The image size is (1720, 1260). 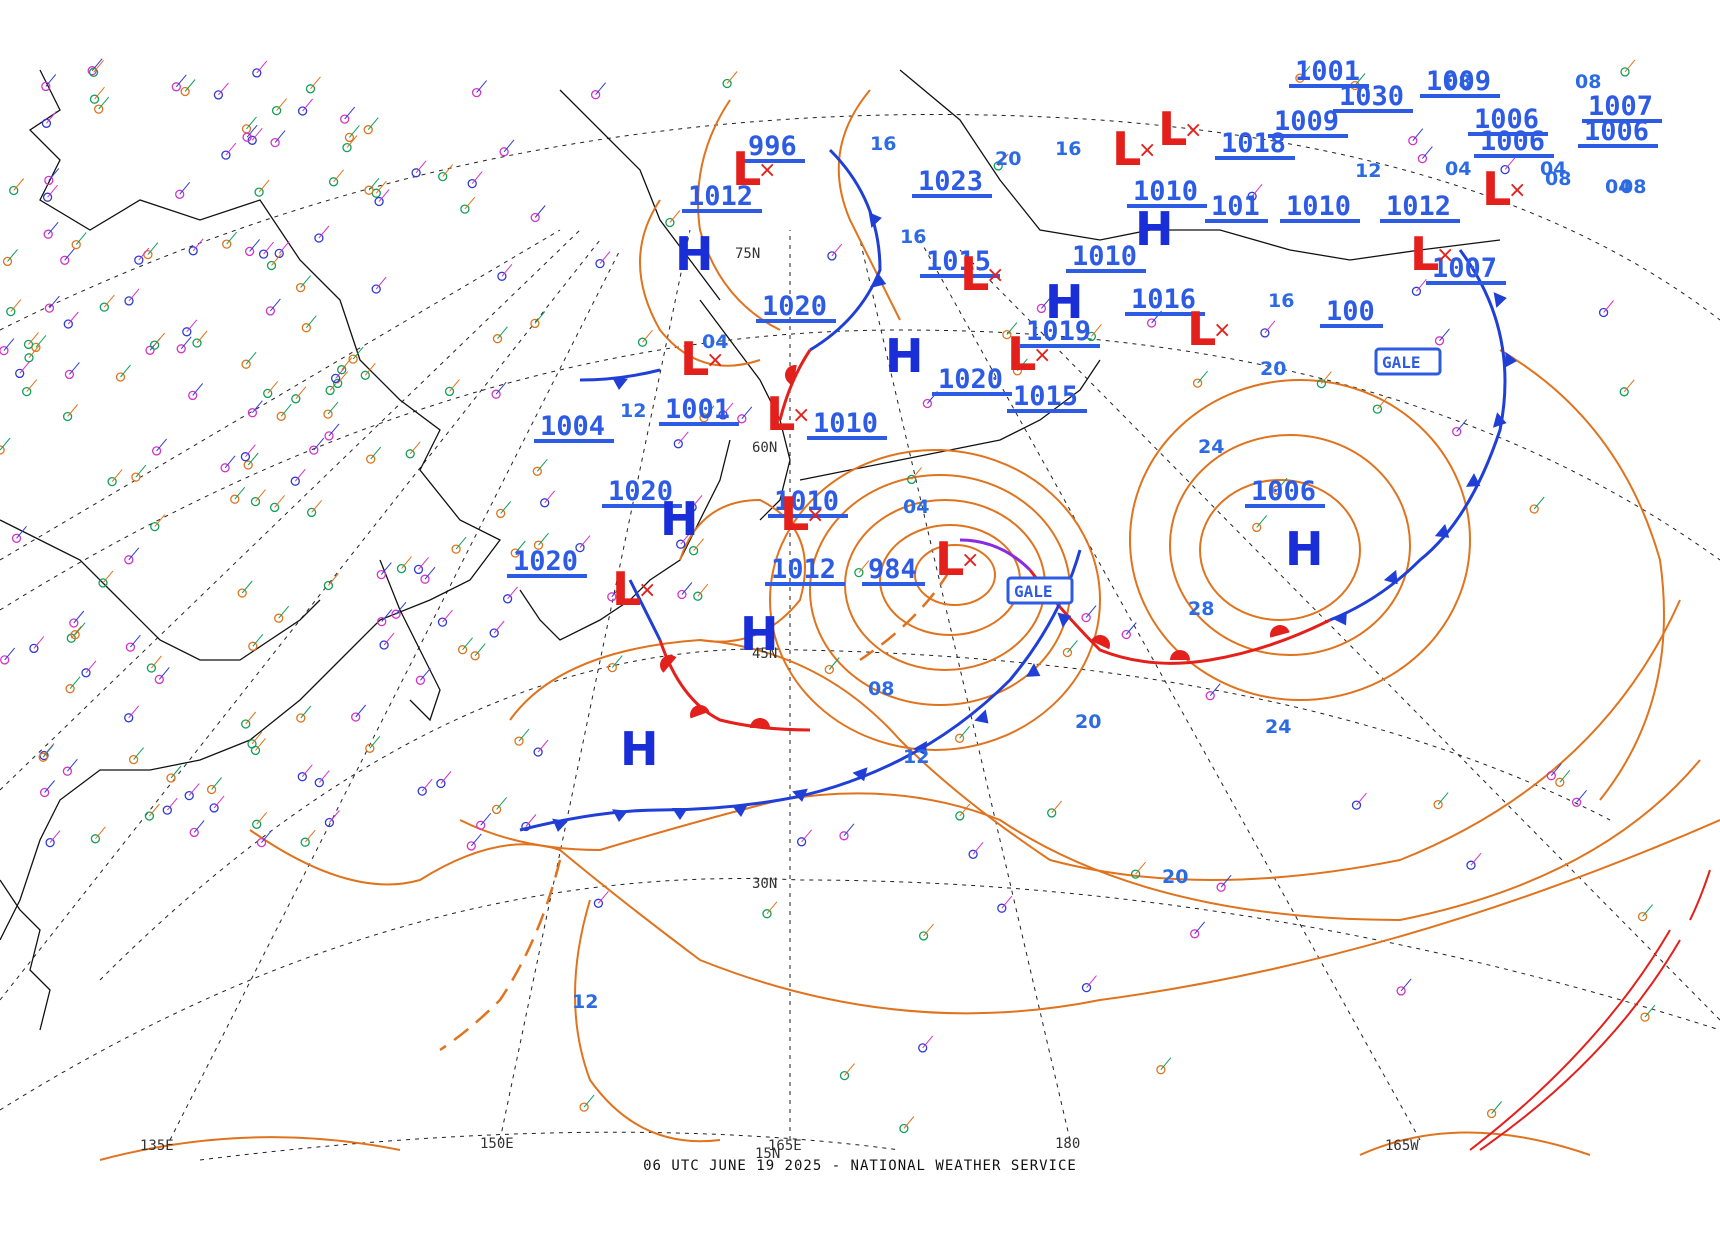 I want to click on lon-label-150e: 150E, so click(x=497, y=1144).